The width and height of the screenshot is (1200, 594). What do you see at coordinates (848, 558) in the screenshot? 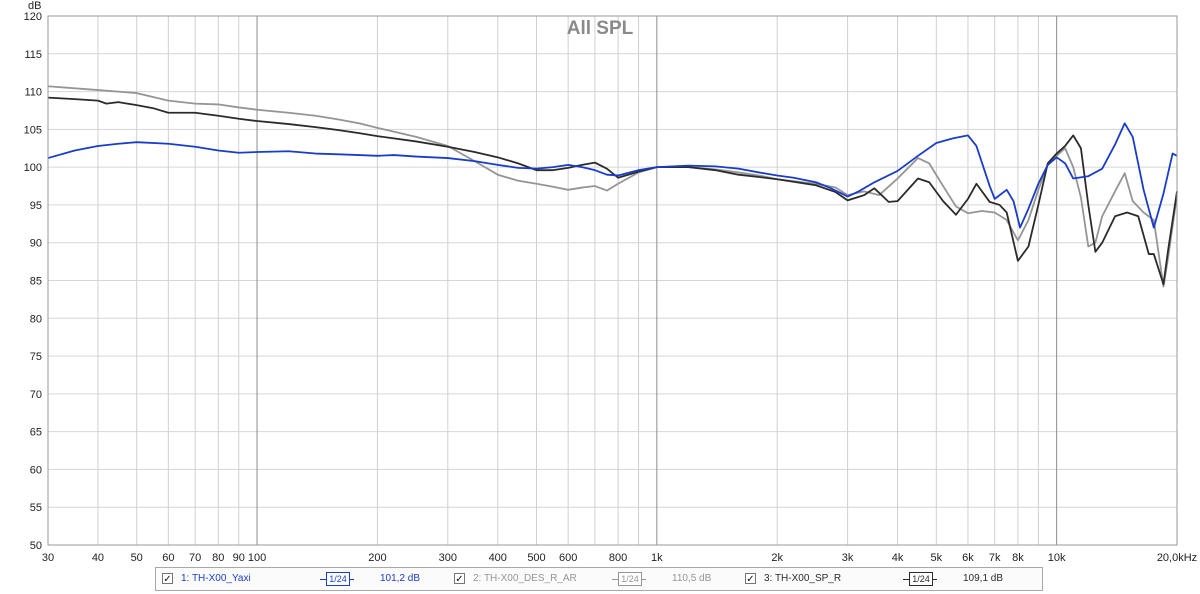
I see `x-tick-label: 3k` at bounding box center [848, 558].